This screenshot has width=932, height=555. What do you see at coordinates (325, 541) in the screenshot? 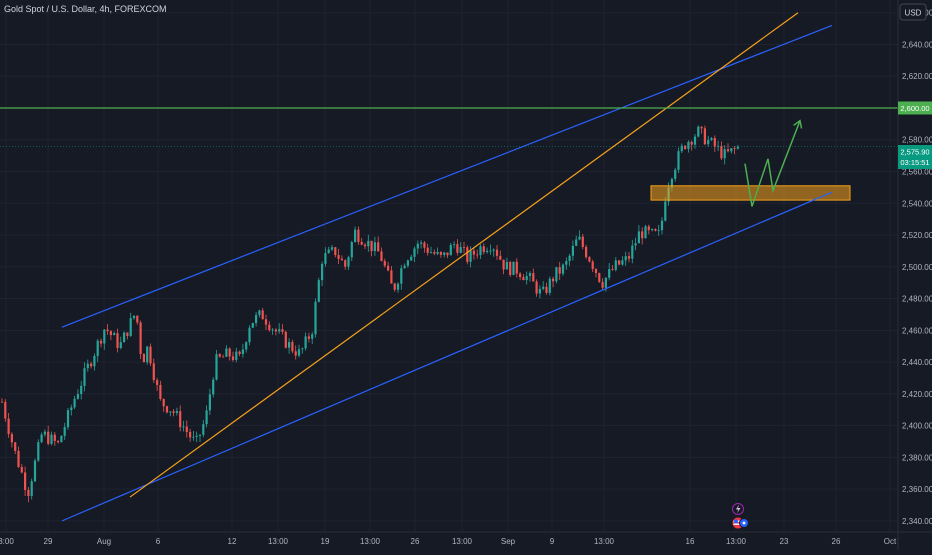
I see `time-tick-label: 19` at bounding box center [325, 541].